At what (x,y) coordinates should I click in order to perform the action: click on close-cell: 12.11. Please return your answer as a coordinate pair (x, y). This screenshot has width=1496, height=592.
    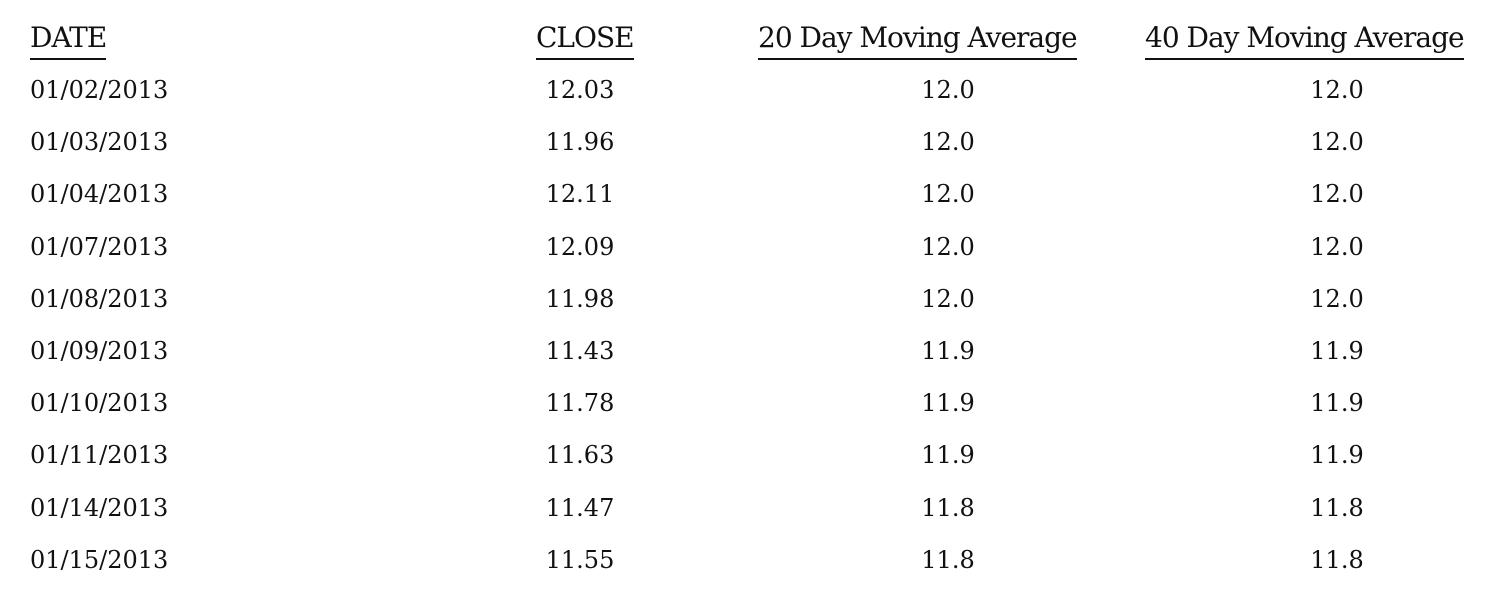
    Looking at the image, I should click on (580, 194).